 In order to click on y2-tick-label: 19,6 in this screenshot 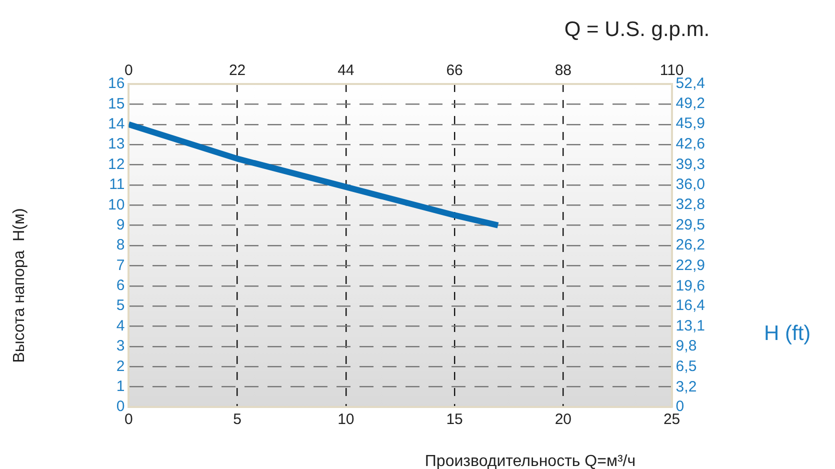, I will do `click(691, 285)`.